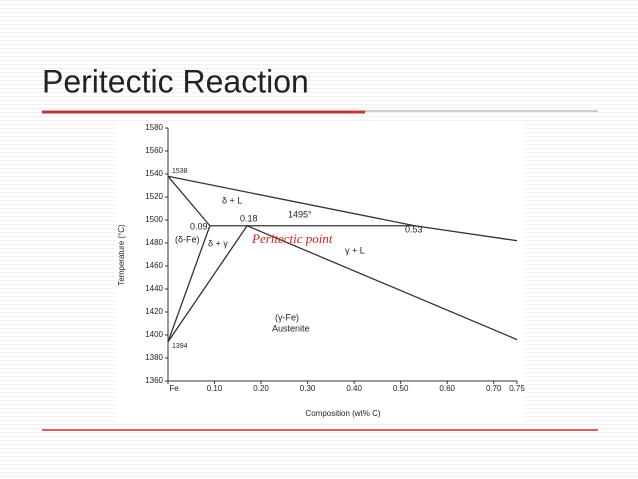 This screenshot has height=479, width=638. What do you see at coordinates (292, 238) in the screenshot?
I see `region-label: Peritectic point` at bounding box center [292, 238].